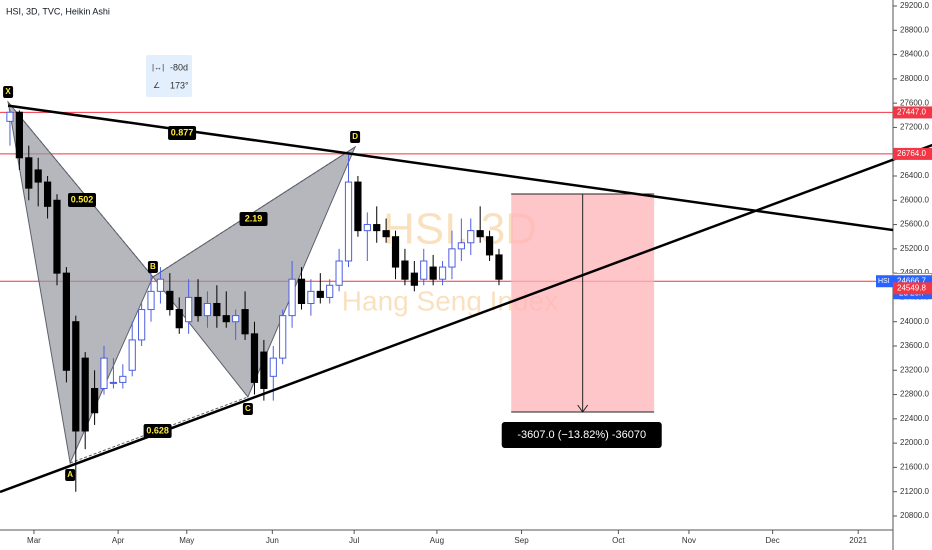  What do you see at coordinates (914, 321) in the screenshot?
I see `y-tick-label: 24000.0` at bounding box center [914, 321].